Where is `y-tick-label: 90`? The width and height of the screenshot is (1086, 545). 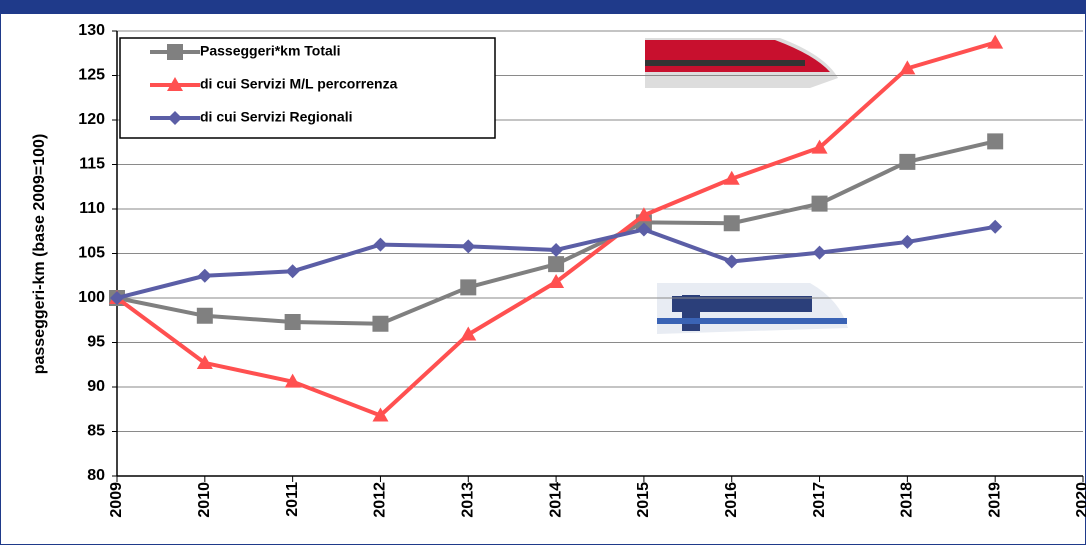 y-tick-label: 90 is located at coordinates (96, 386).